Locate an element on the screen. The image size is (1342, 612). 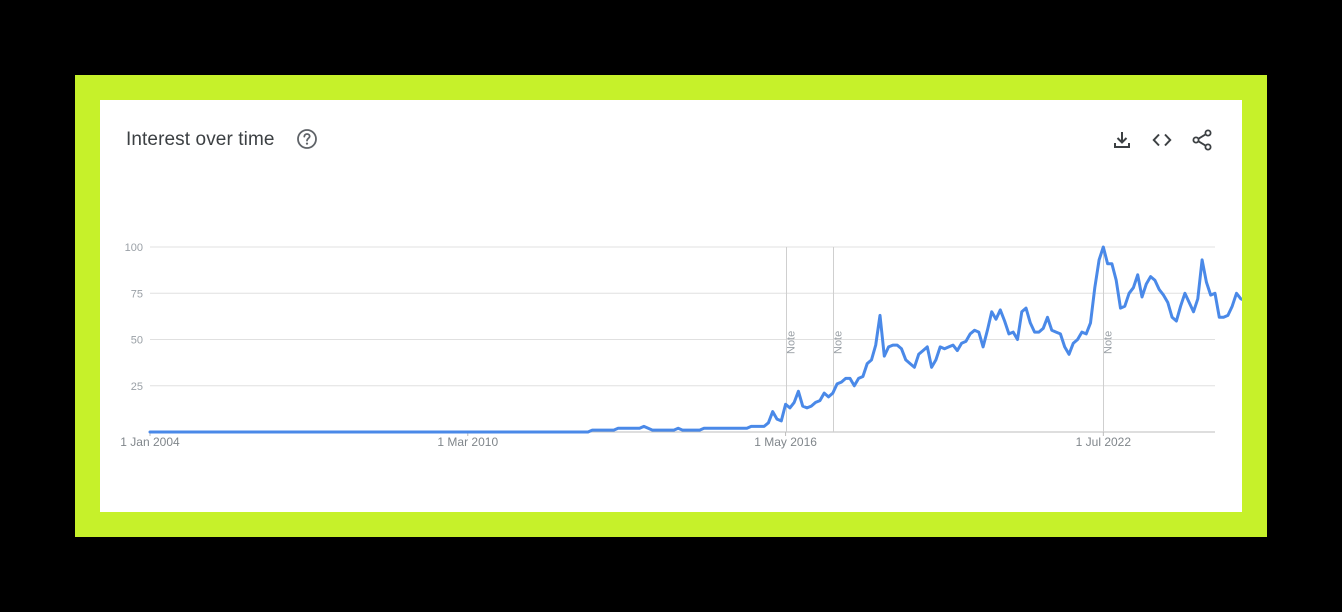
y-tick-label: 50 is located at coordinates (137, 341).